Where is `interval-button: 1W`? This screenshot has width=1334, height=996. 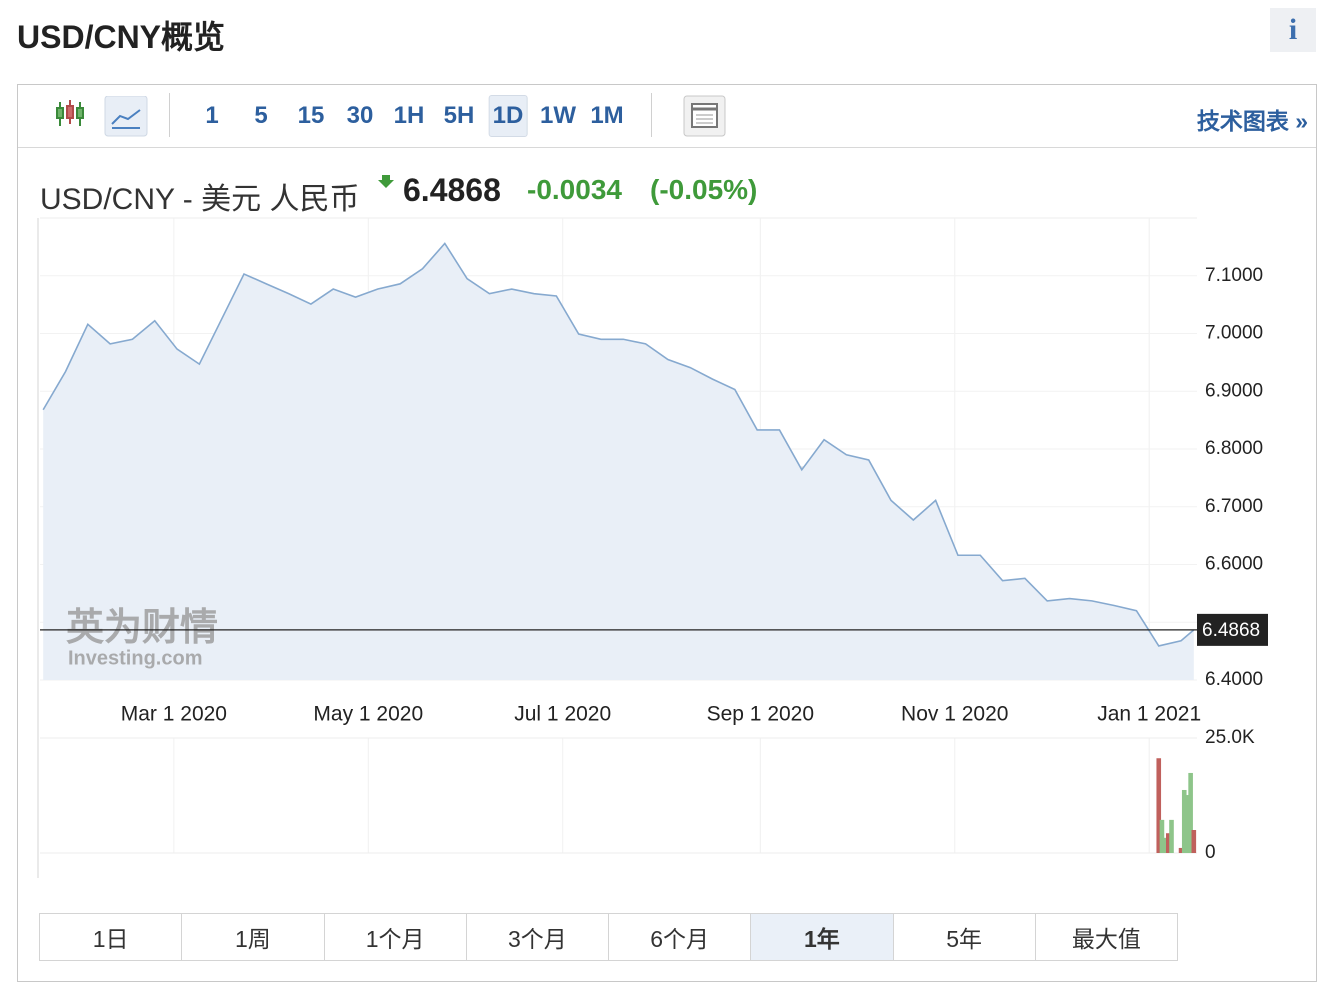 interval-button: 1W is located at coordinates (558, 115).